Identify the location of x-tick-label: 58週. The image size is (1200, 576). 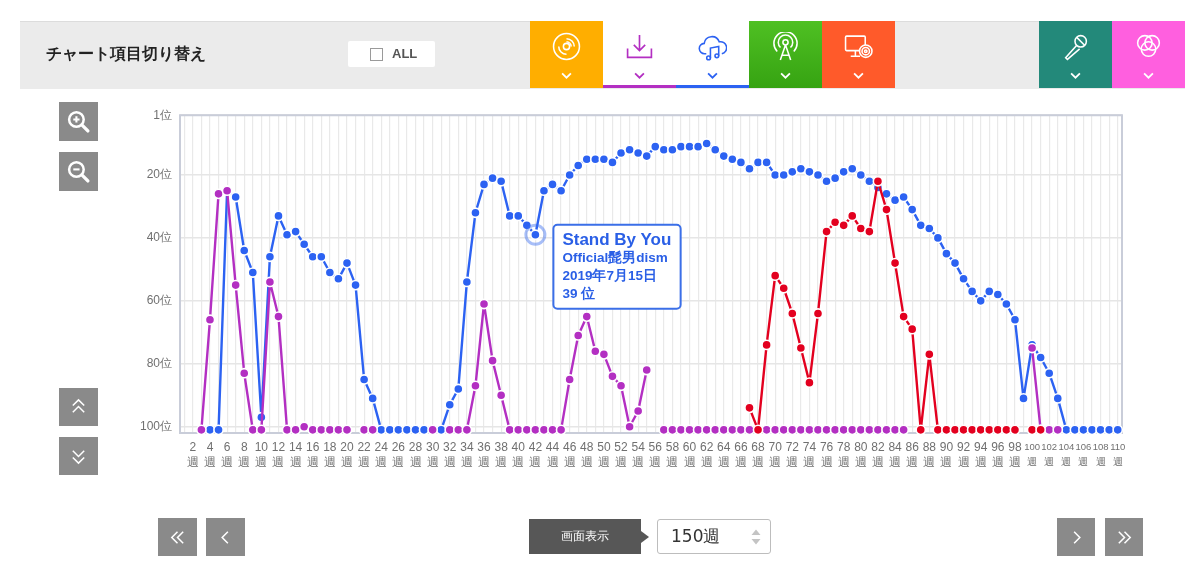
(672, 454).